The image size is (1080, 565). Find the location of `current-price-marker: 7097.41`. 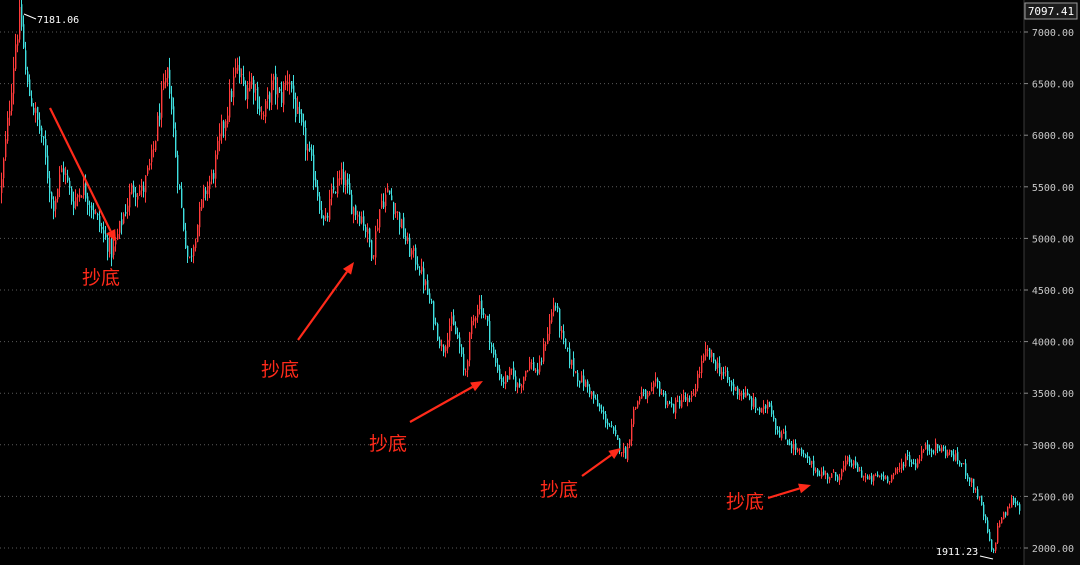

current-price-marker: 7097.41 is located at coordinates (1051, 11).